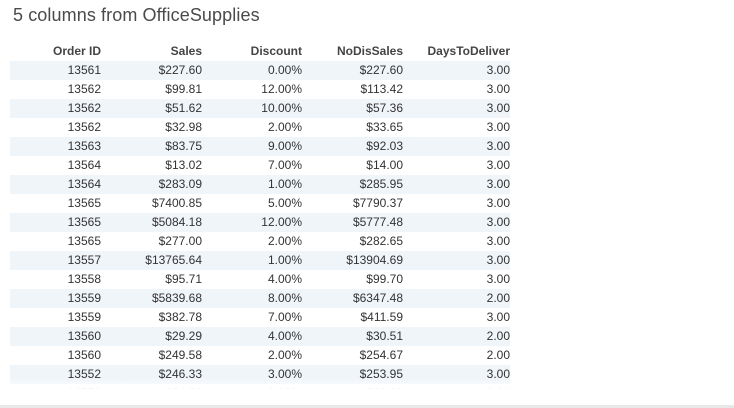  Describe the element at coordinates (180, 355) in the screenshot. I see `cell-sales: $249.58` at that location.